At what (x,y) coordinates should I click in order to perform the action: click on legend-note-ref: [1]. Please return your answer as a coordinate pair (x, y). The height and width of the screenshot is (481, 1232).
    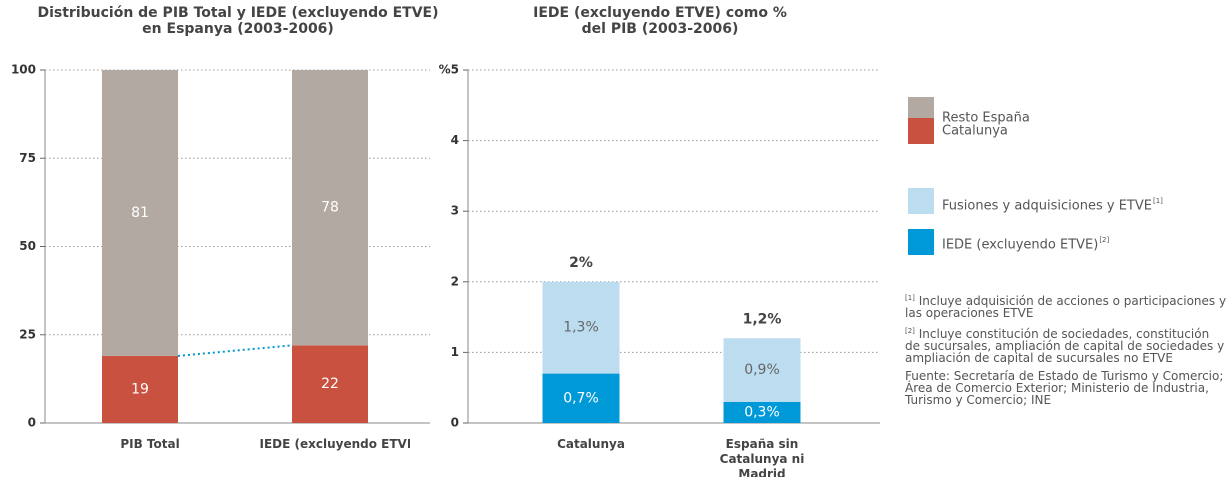
    Looking at the image, I should click on (1158, 201).